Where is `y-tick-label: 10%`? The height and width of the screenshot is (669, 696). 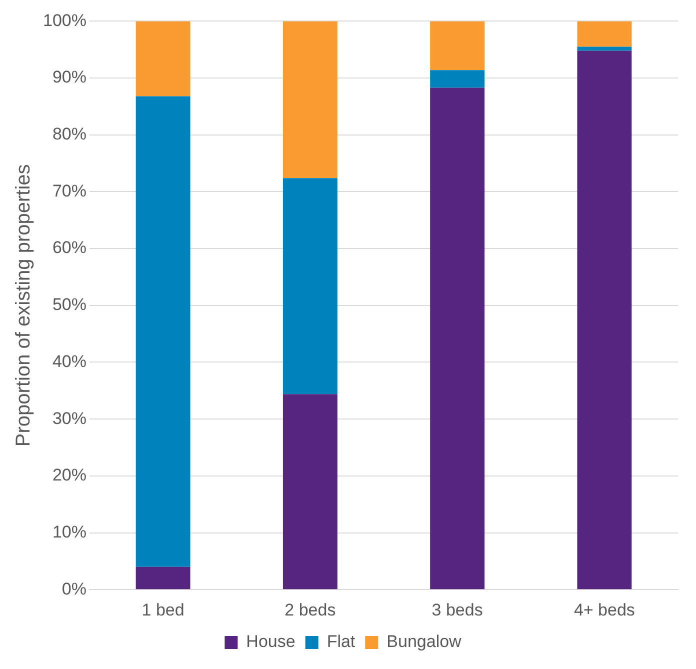 y-tick-label: 10% is located at coordinates (69, 532).